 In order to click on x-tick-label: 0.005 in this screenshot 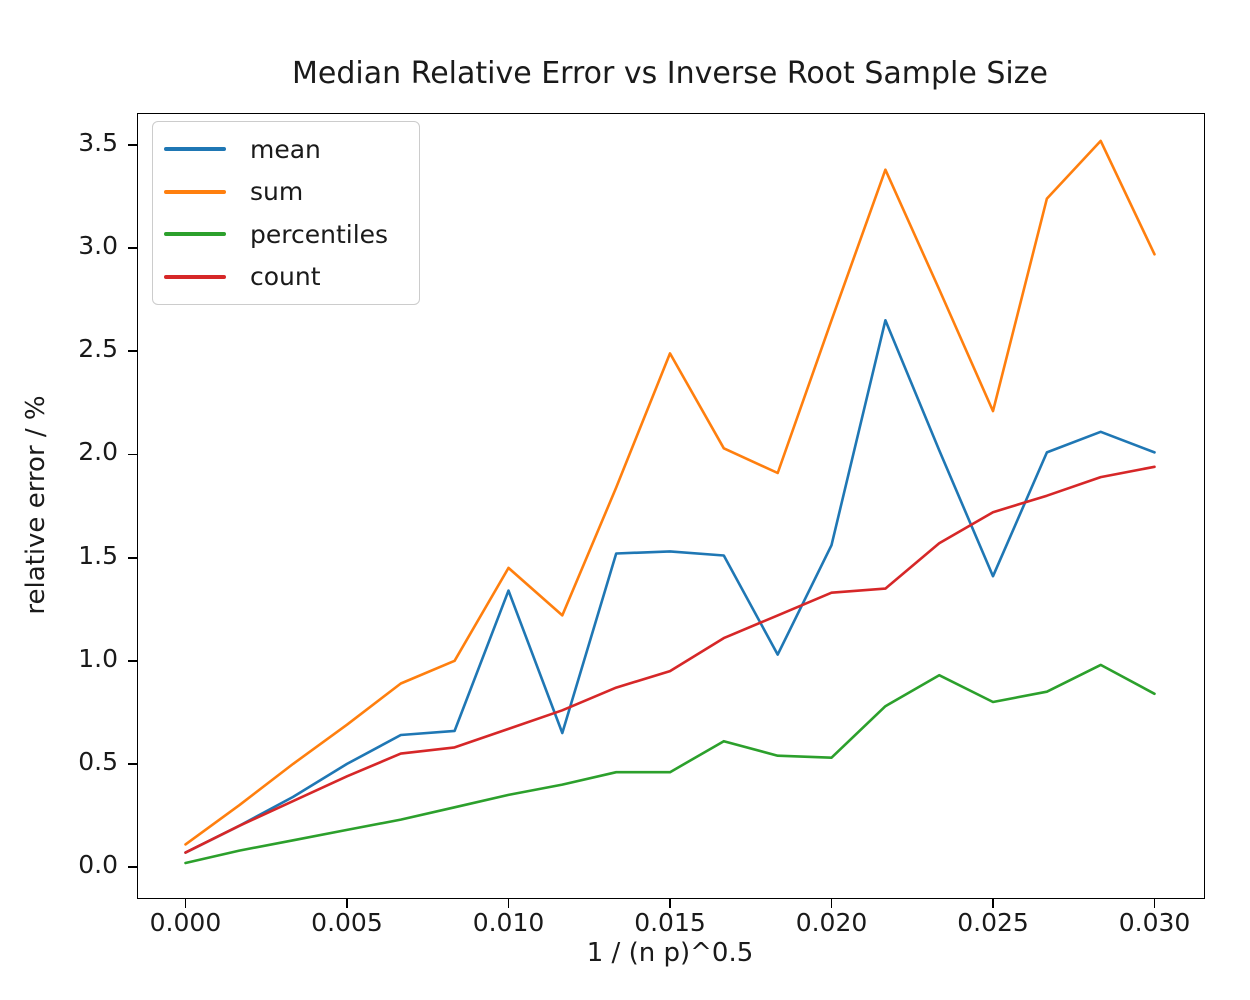, I will do `click(347, 922)`.